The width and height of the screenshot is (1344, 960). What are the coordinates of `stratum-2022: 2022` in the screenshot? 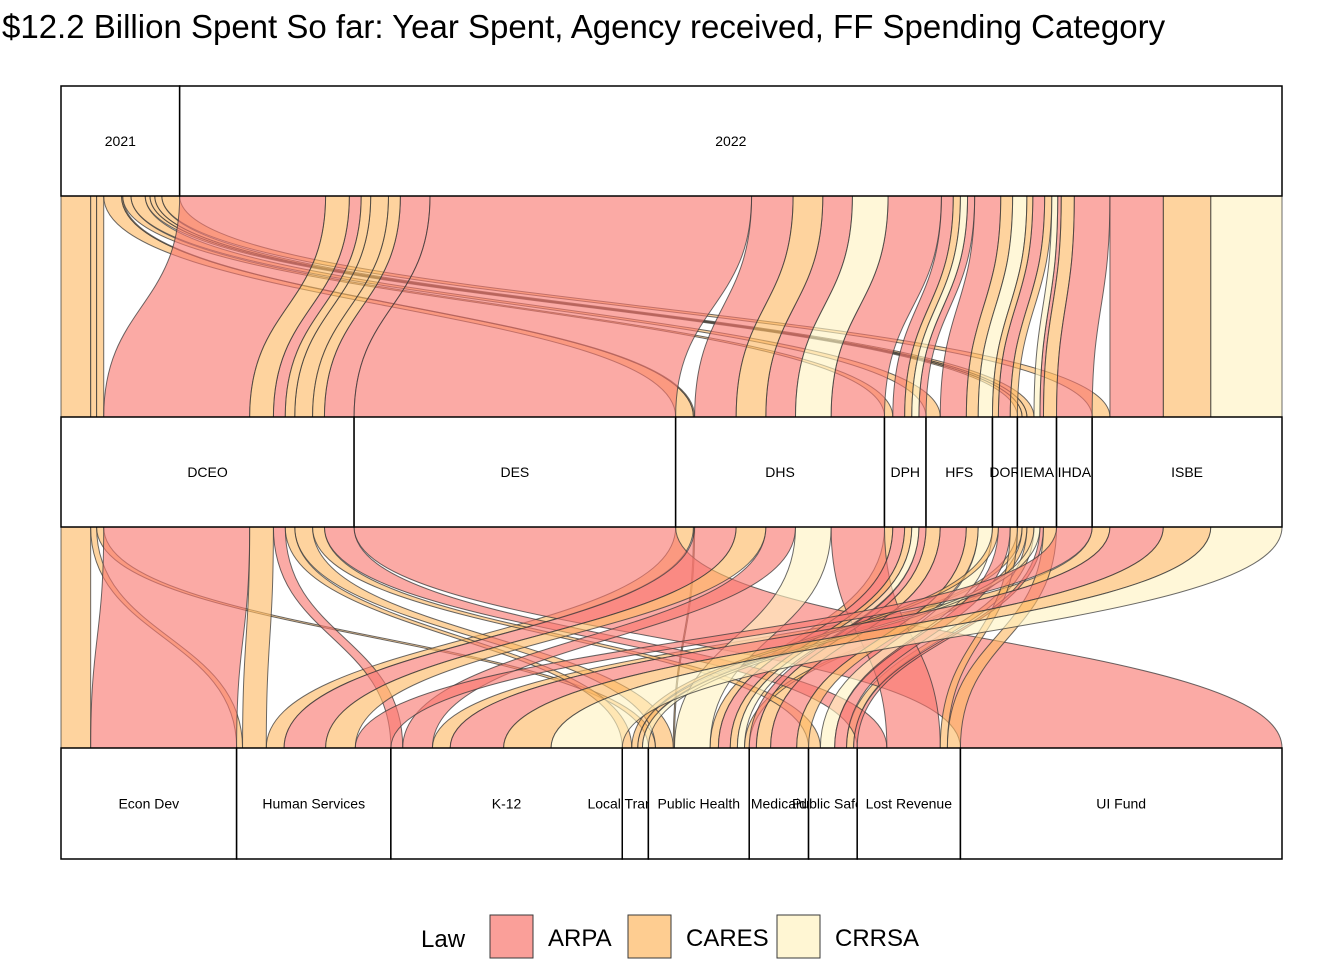 It's located at (730, 141).